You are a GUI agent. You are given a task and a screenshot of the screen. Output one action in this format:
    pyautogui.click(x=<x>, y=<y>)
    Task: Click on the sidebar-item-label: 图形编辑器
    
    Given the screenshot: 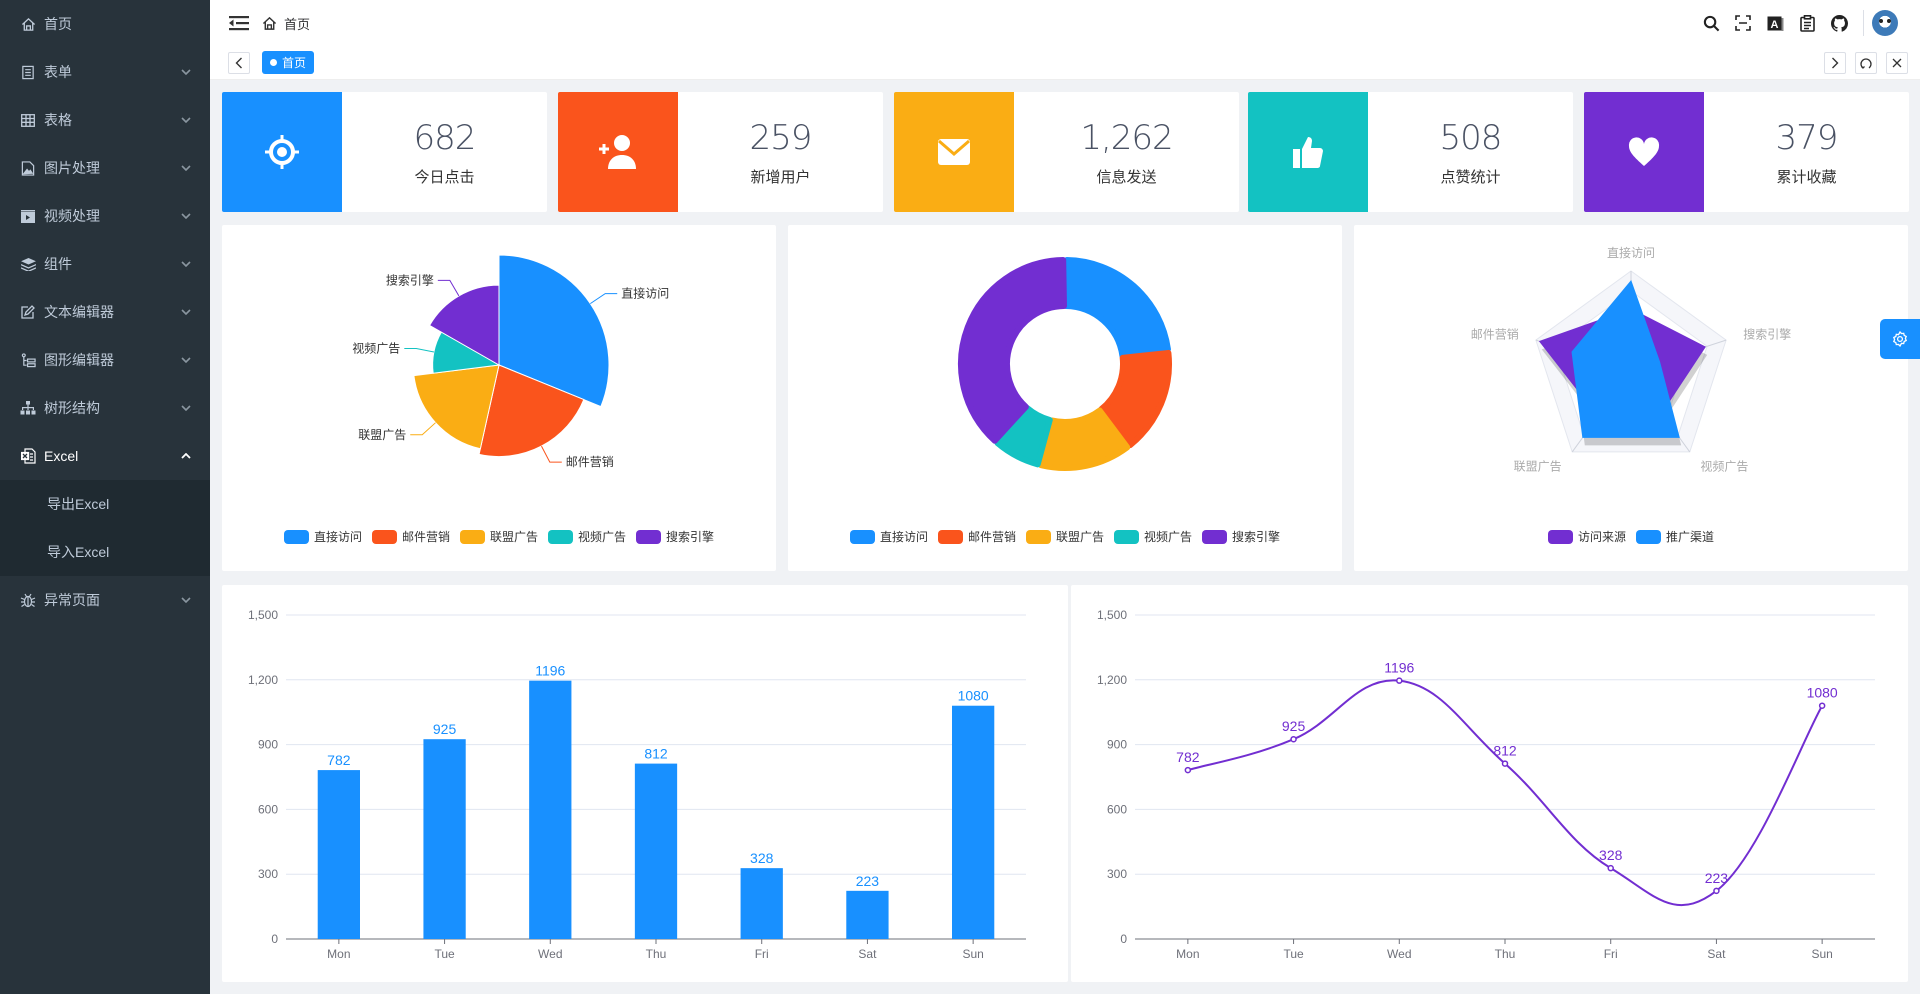 What is the action you would take?
    pyautogui.click(x=79, y=360)
    